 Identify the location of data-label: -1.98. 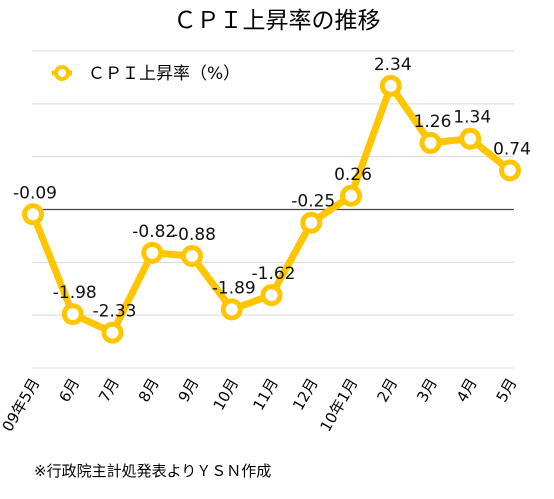
(75, 293).